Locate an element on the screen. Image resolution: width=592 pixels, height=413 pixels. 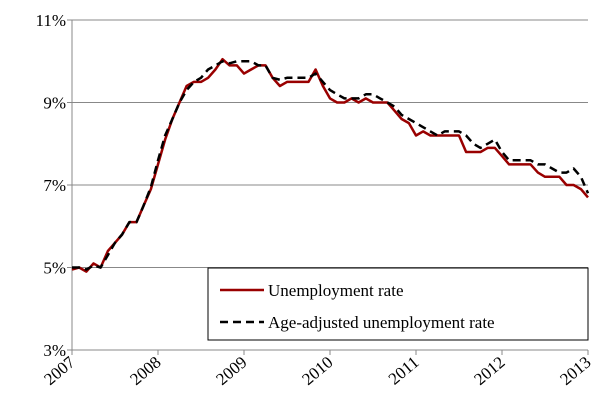
y-tick-label: 7% is located at coordinates (54, 185).